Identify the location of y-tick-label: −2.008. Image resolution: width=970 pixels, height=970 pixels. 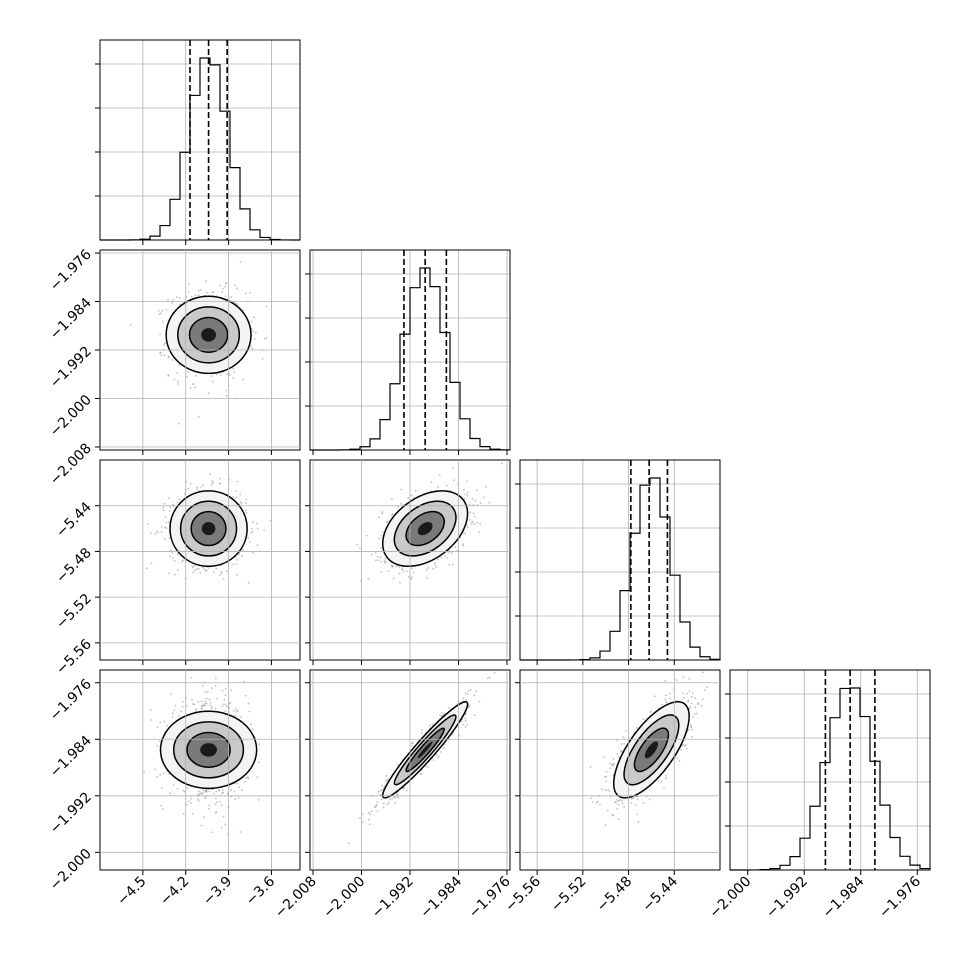
(71, 464).